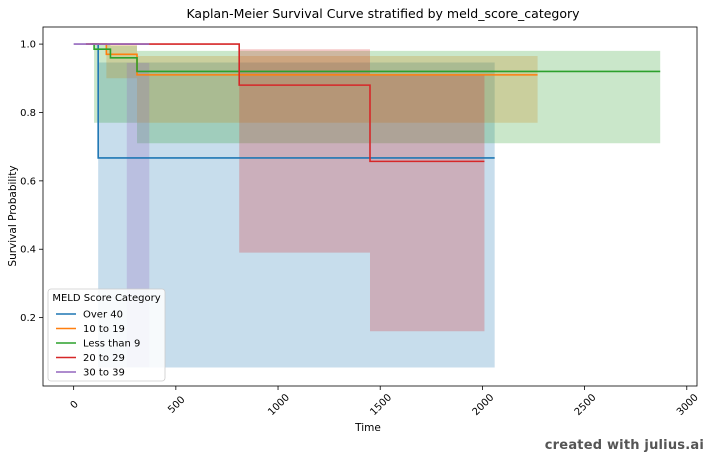 Image resolution: width=712 pixels, height=459 pixels. I want to click on x-axis-label: Time, so click(367, 428).